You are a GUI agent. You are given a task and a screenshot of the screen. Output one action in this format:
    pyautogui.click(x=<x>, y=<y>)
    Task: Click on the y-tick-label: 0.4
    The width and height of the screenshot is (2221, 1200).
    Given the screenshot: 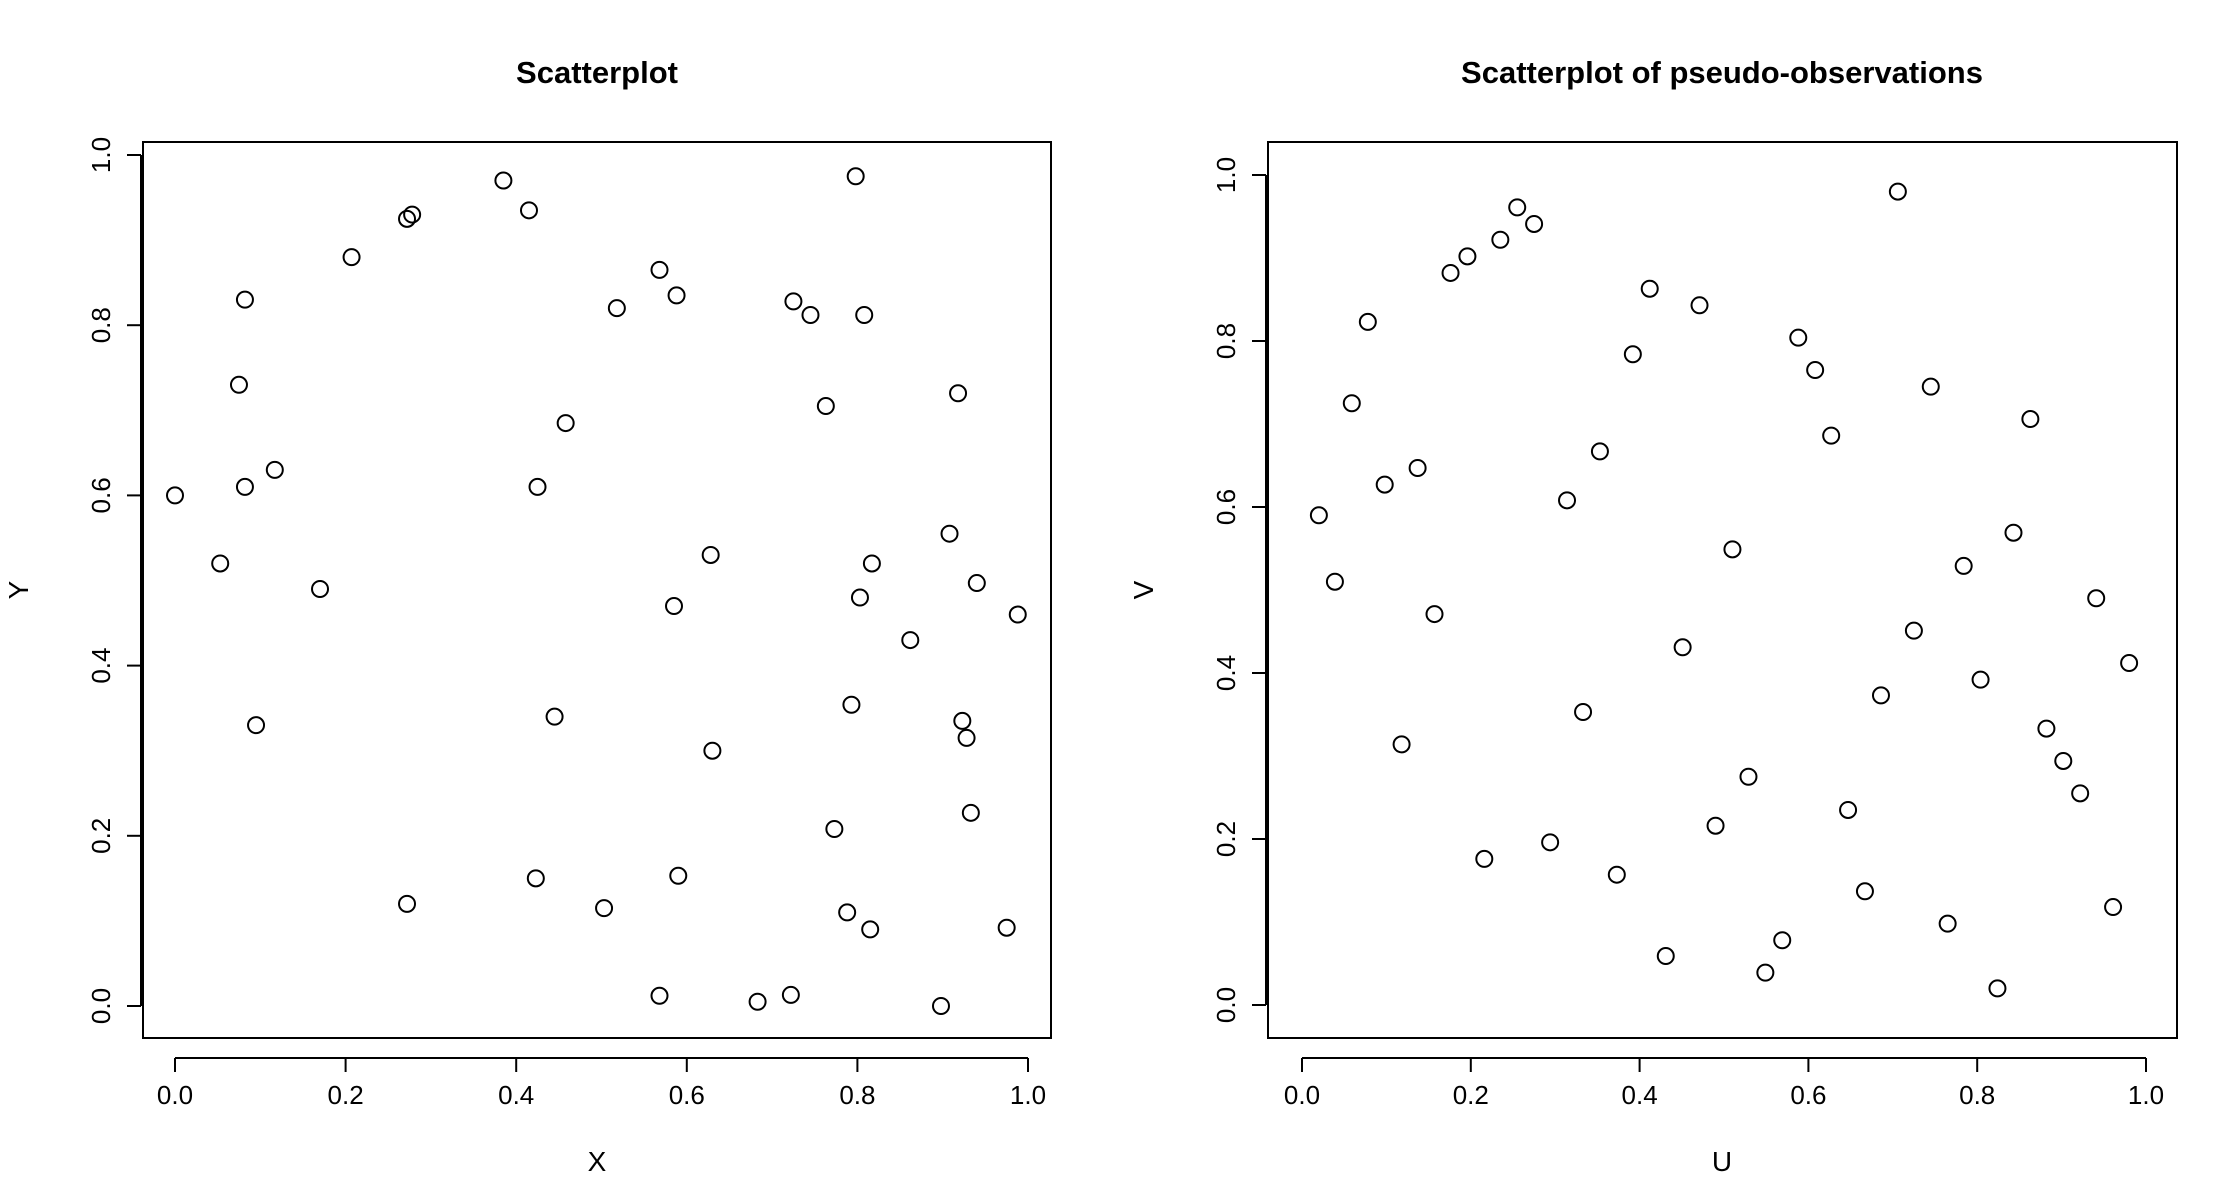 What is the action you would take?
    pyautogui.click(x=101, y=666)
    